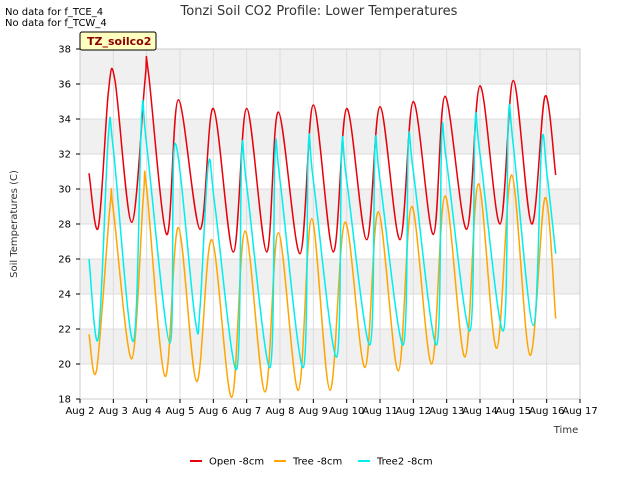 This screenshot has height=480, width=640. I want to click on x-tick-label: Aug 11, so click(379, 411).